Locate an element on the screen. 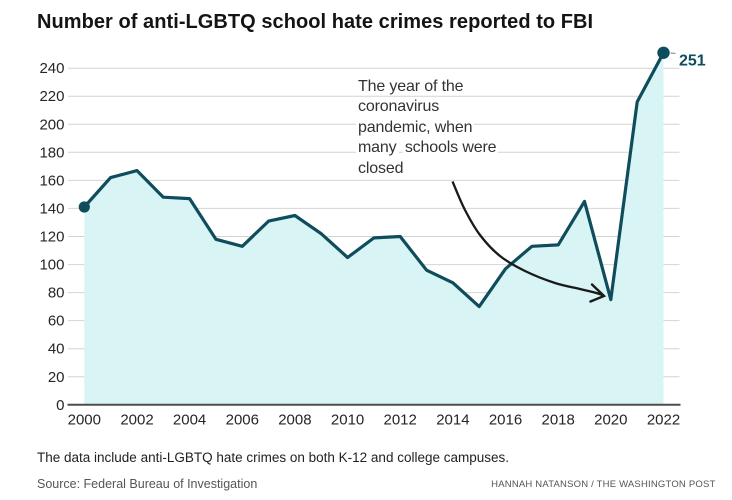 This screenshot has height=500, width=732. svg-text: 251 is located at coordinates (692, 61).